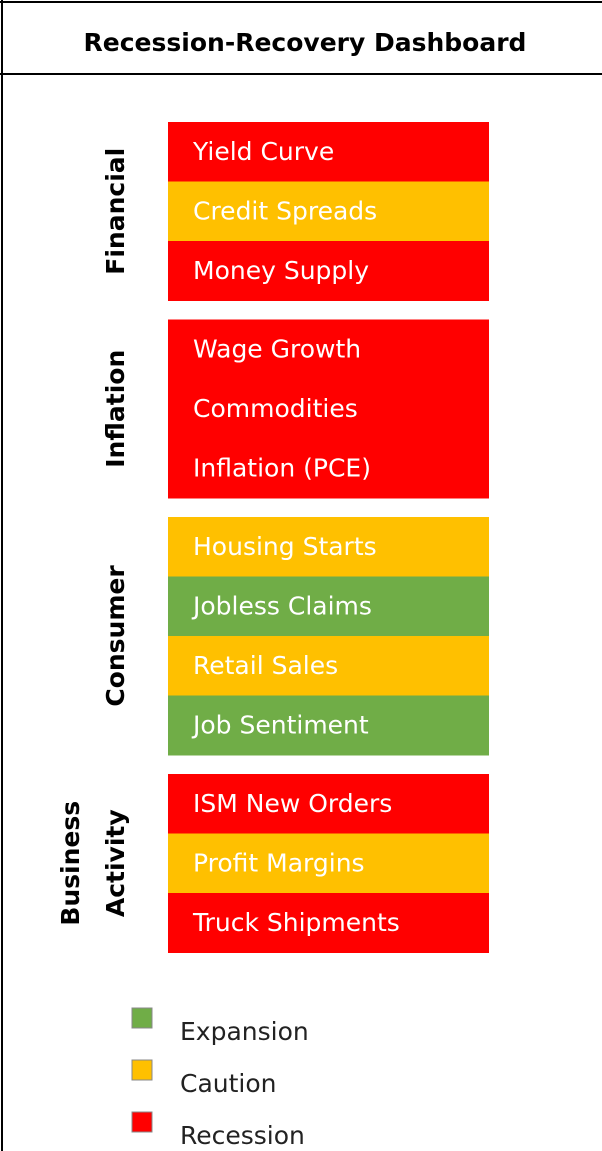 The width and height of the screenshot is (602, 1151). Describe the element at coordinates (228, 1083) in the screenshot. I see `legend-label: Caution` at that location.